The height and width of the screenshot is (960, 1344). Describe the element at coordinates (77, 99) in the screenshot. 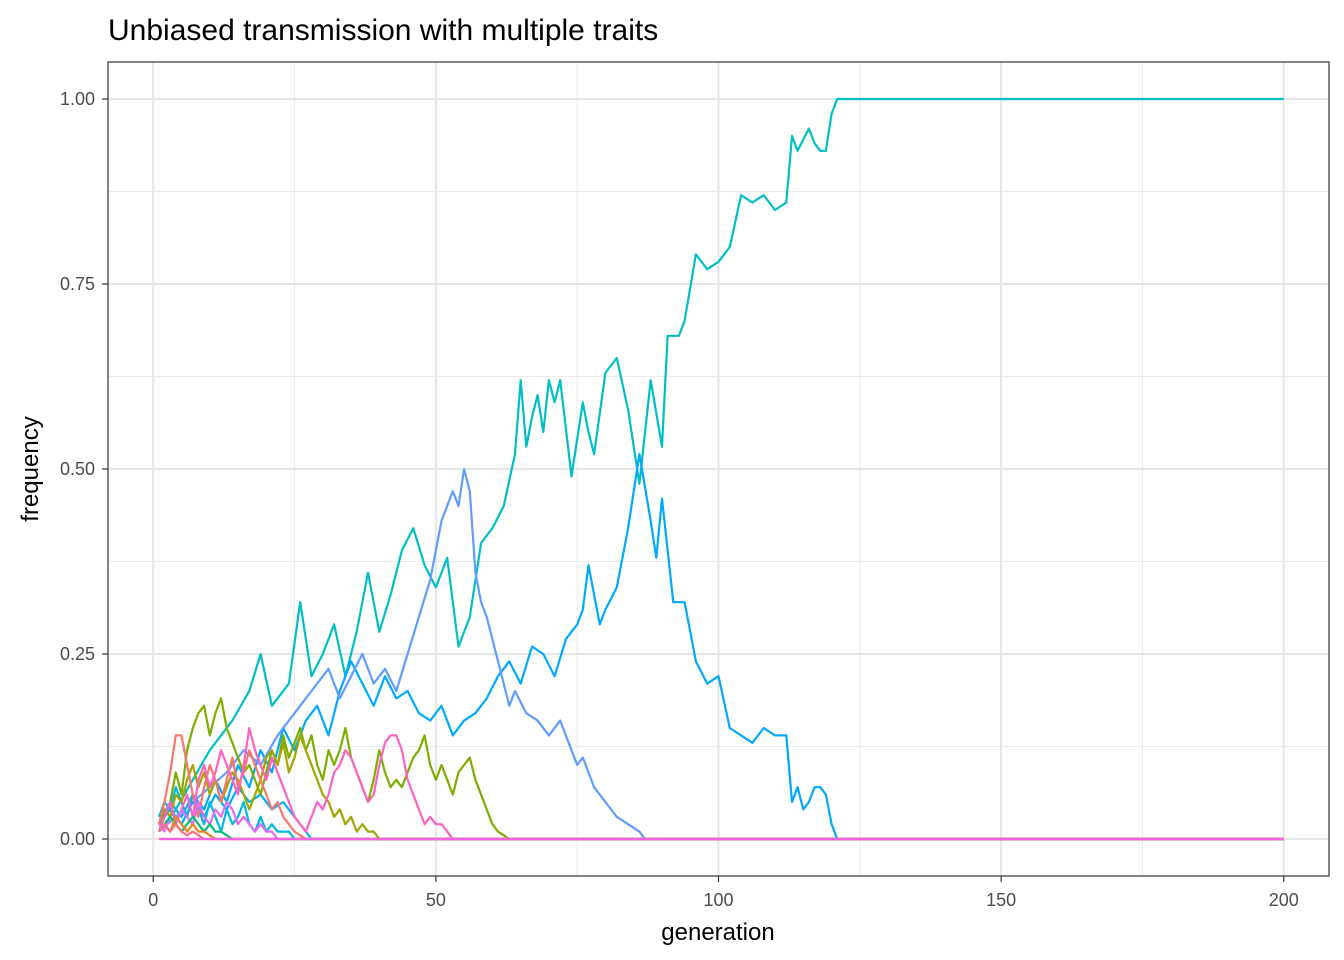

I see `y-tick-label: 1.00` at that location.